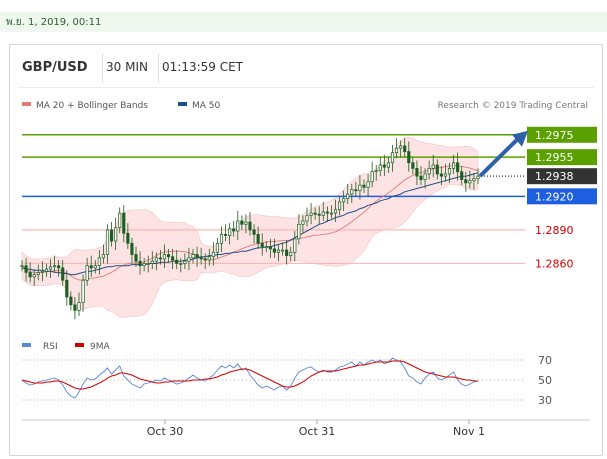  Describe the element at coordinates (206, 106) in the screenshot. I see `ma50-legend-label: MA 50` at that location.